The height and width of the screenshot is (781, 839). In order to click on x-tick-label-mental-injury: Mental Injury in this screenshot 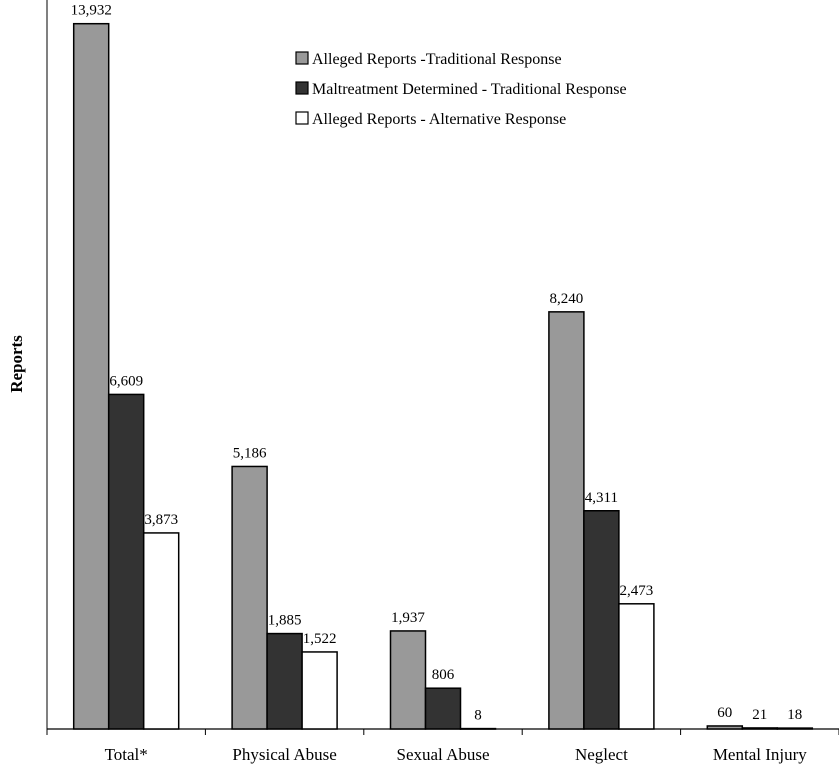, I will do `click(760, 754)`.